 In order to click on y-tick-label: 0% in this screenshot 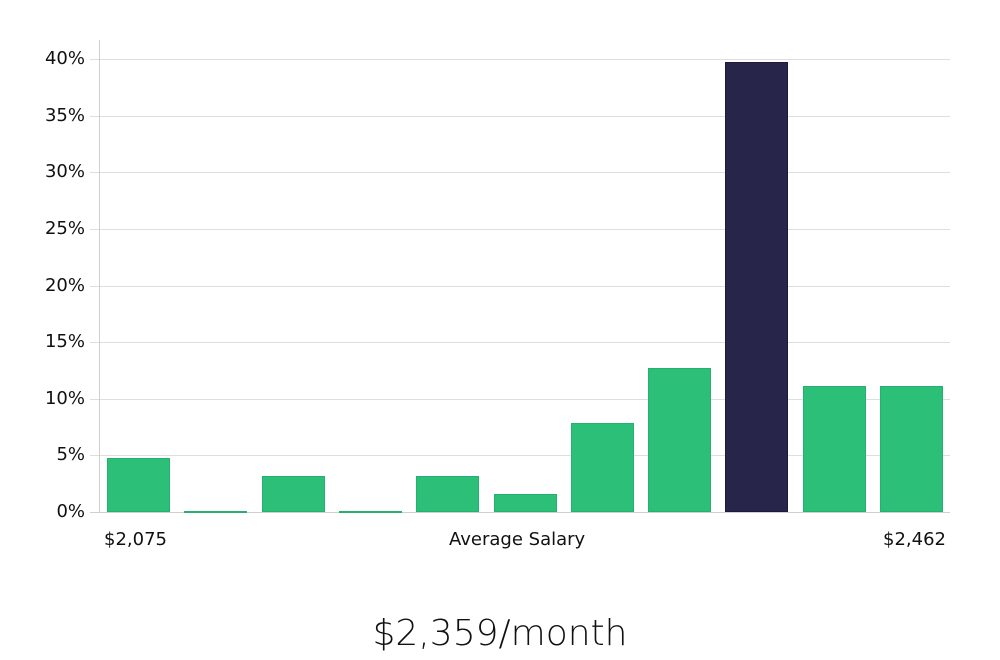, I will do `click(70, 511)`.